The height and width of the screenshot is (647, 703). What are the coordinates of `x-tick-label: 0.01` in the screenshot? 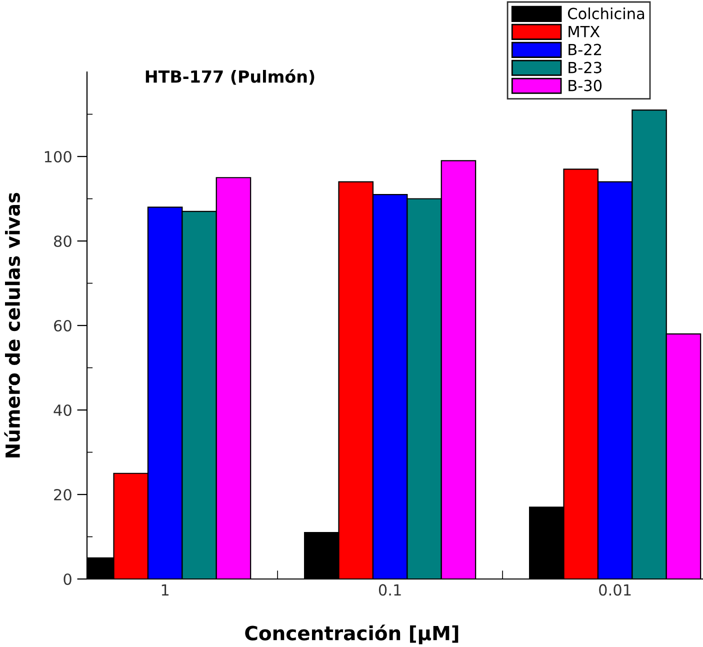 It's located at (615, 590).